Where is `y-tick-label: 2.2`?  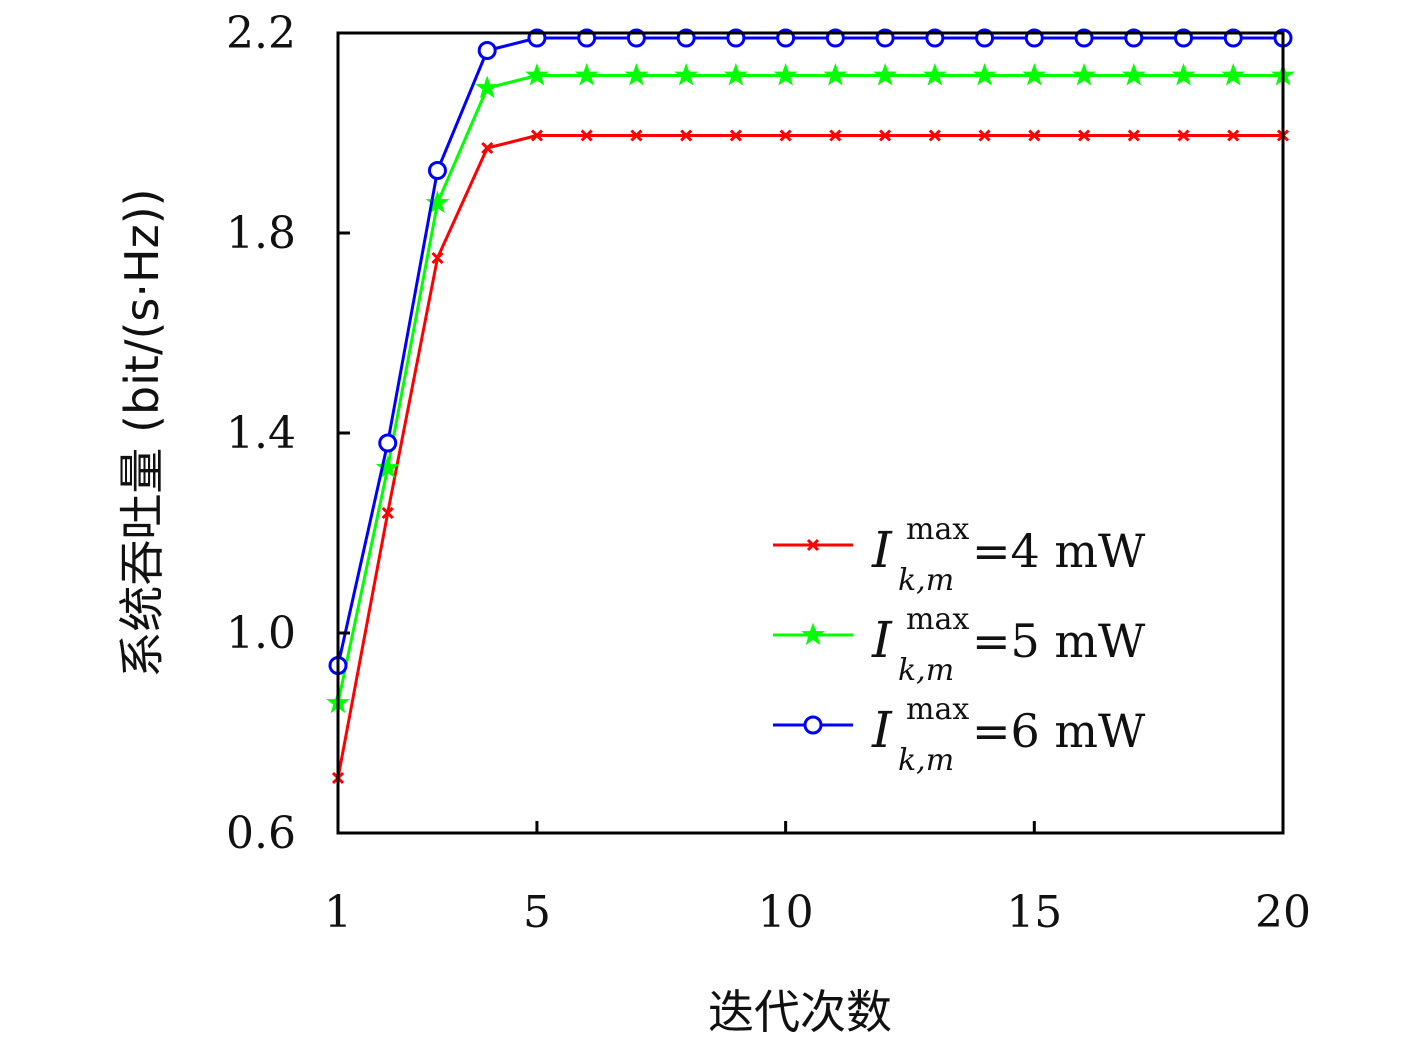 y-tick-label: 2.2 is located at coordinates (261, 33).